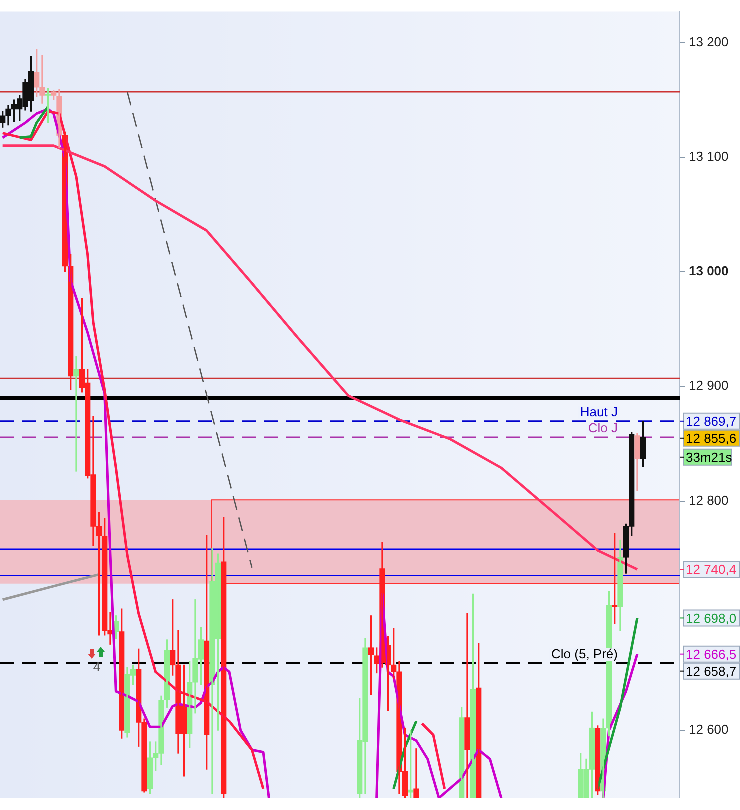  What do you see at coordinates (711, 570) in the screenshot?
I see `text: 12 740,4` at bounding box center [711, 570].